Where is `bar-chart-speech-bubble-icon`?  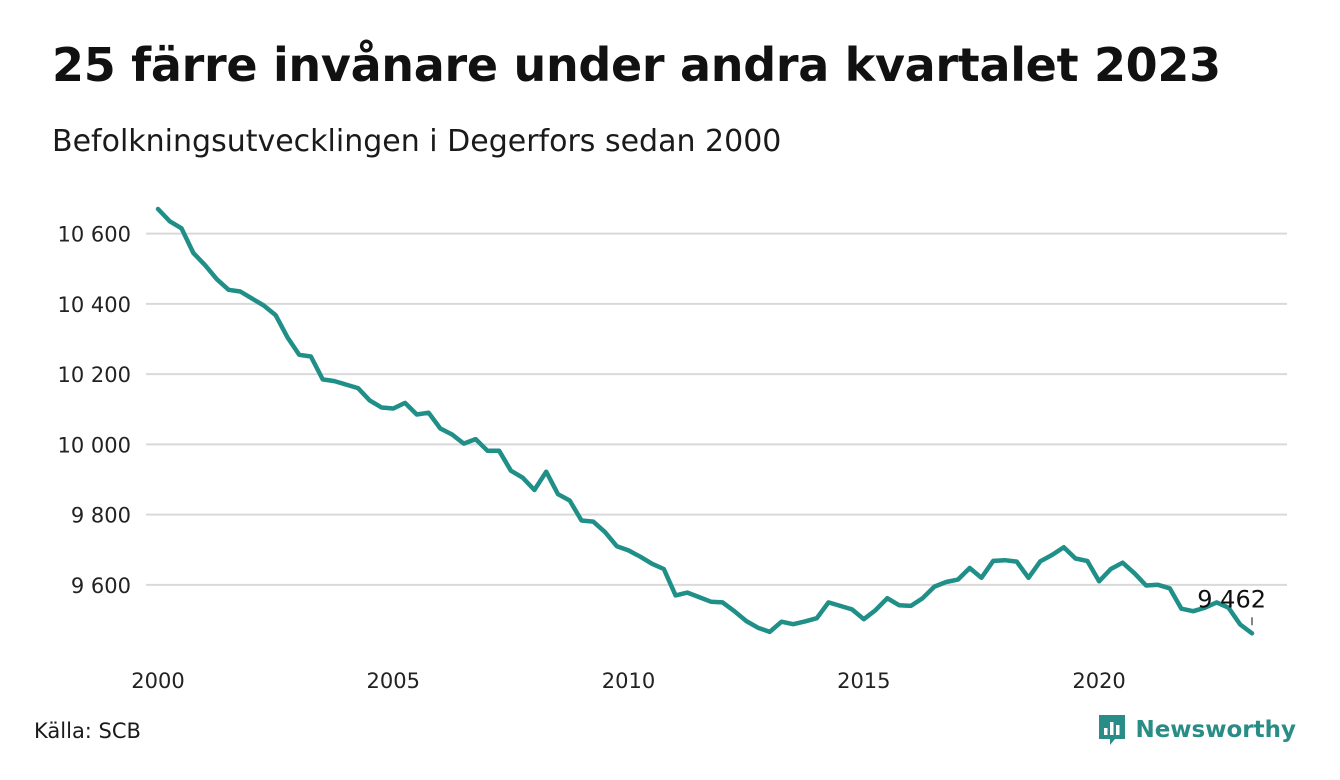
bar-chart-speech-bubble-icon is located at coordinates (1112, 730).